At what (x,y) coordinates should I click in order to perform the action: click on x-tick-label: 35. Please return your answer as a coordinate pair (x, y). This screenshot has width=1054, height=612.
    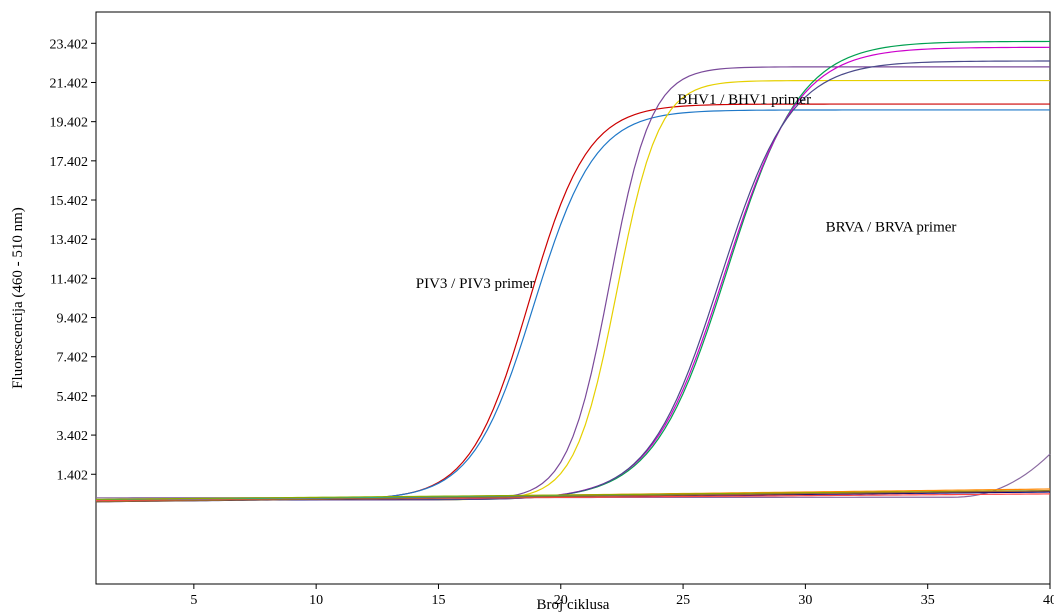
    Looking at the image, I should click on (928, 600).